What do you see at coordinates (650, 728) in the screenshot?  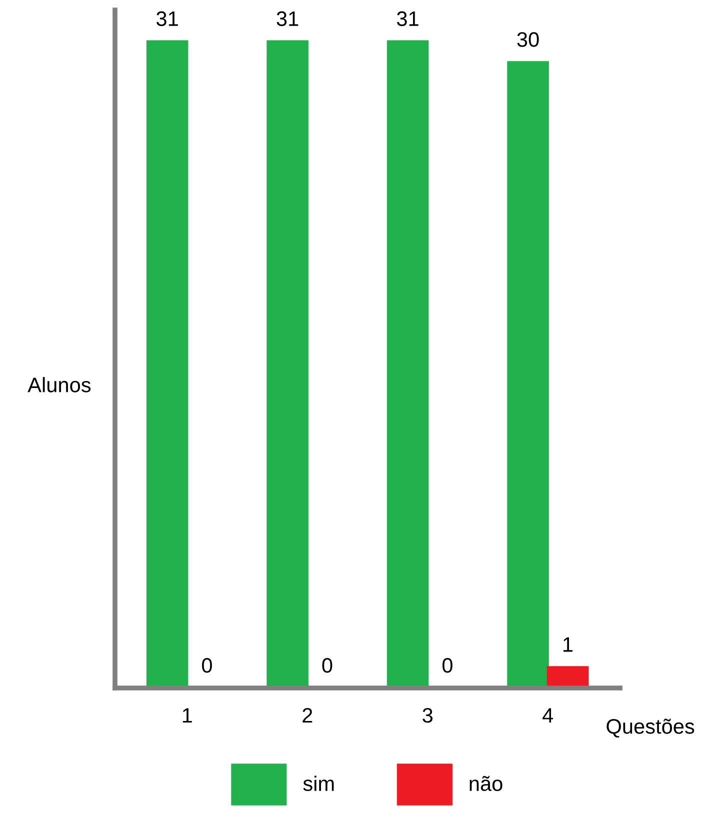 I see `x-axis-title: Questões` at bounding box center [650, 728].